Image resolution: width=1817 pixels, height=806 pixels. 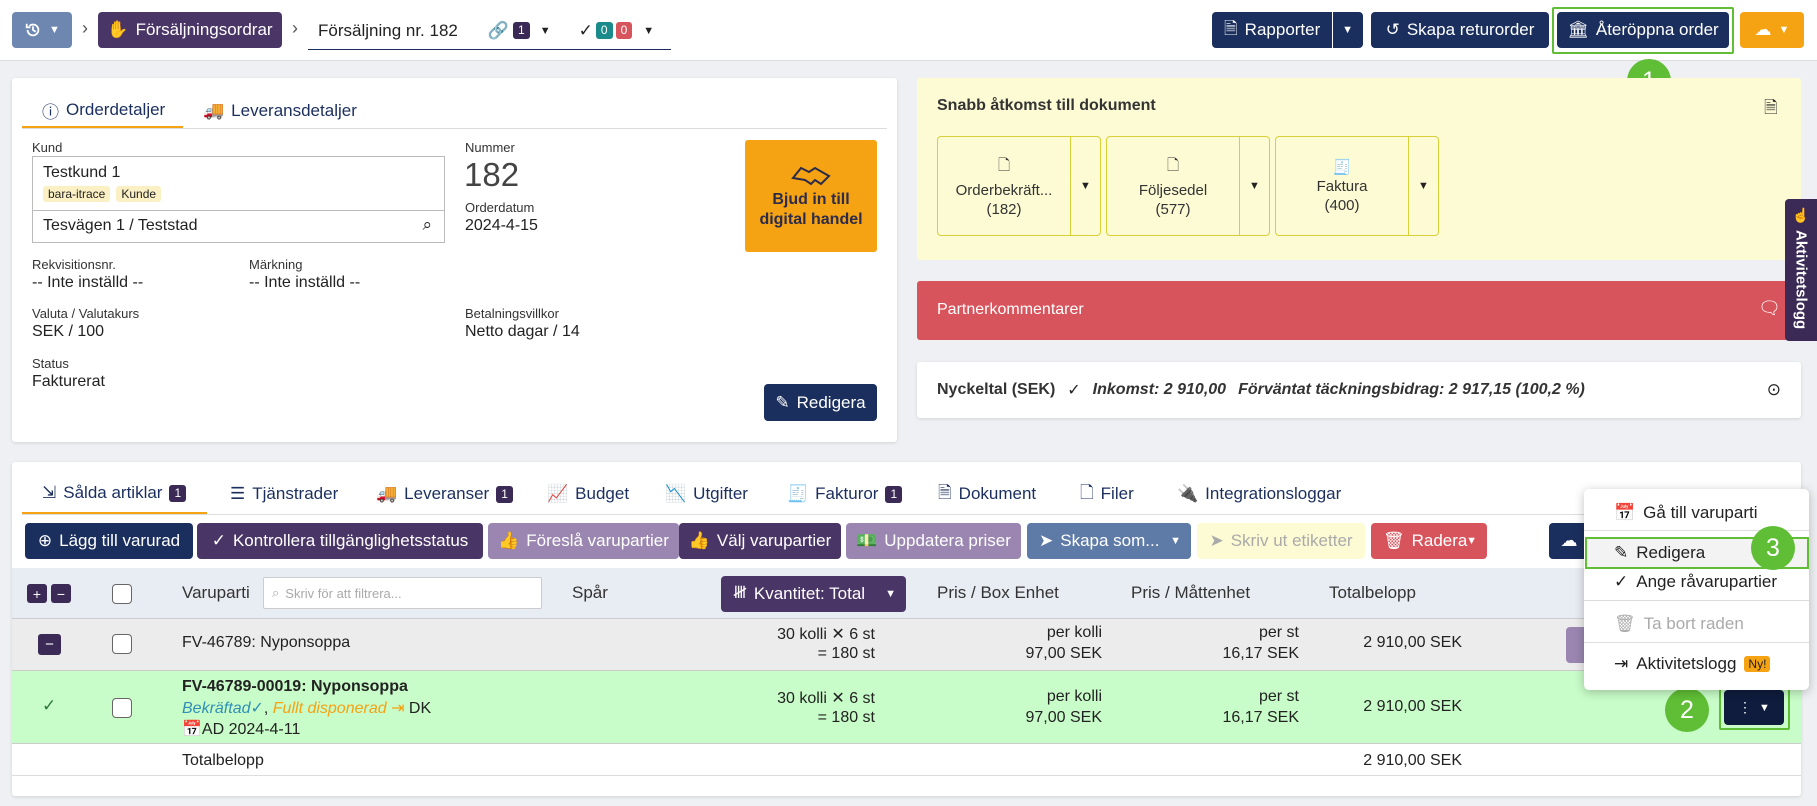 I want to click on partner-comments-bar: Partnerkommentarer 🗨, so click(x=1359, y=310).